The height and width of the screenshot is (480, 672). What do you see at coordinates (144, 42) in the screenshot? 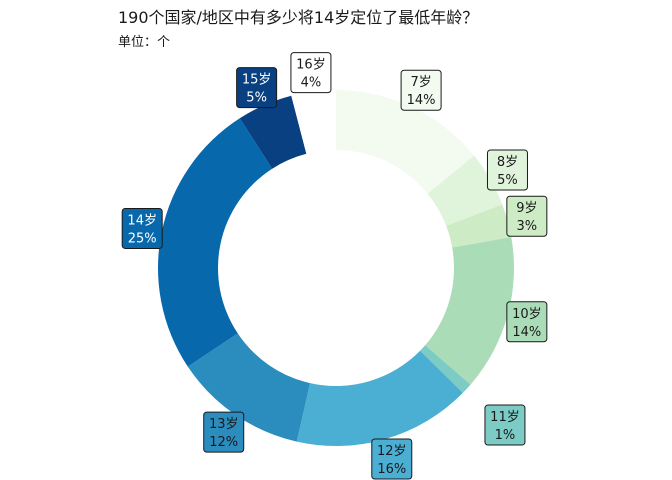
I see `chart-subtitle: 单位：个` at bounding box center [144, 42].